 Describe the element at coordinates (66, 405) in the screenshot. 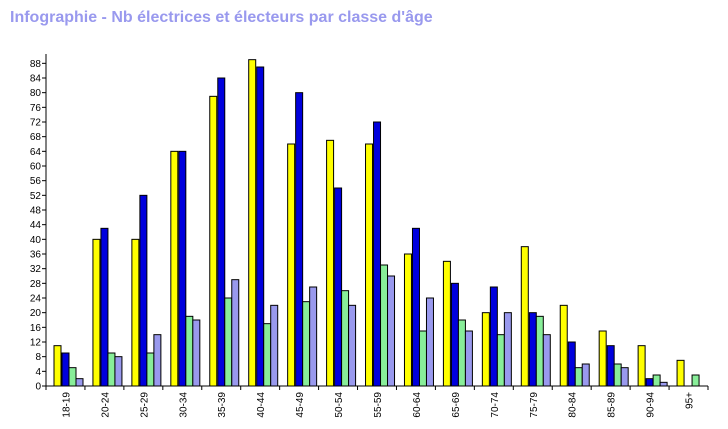

I see `x-tick-label: 18-19` at that location.